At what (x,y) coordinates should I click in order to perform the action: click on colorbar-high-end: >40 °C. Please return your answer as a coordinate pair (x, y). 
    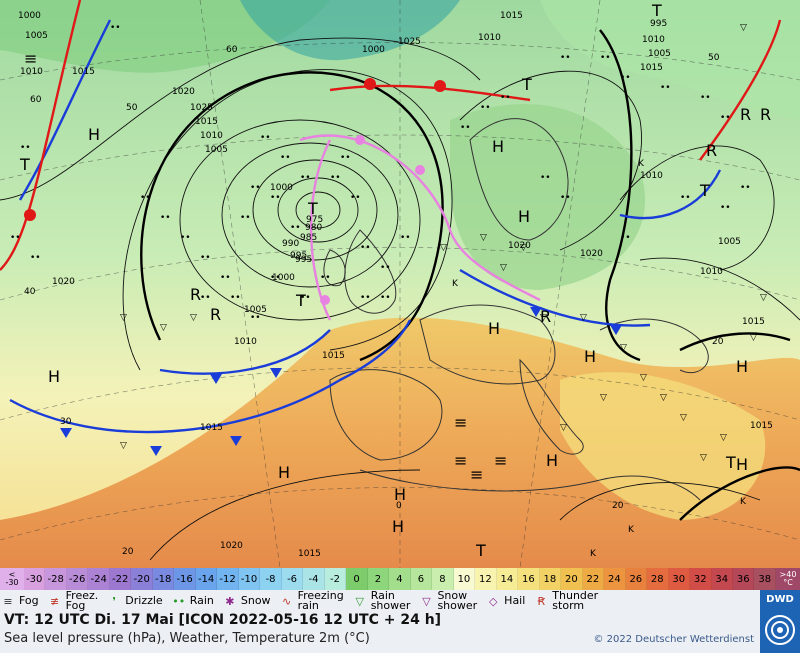
    Looking at the image, I should click on (788, 579).